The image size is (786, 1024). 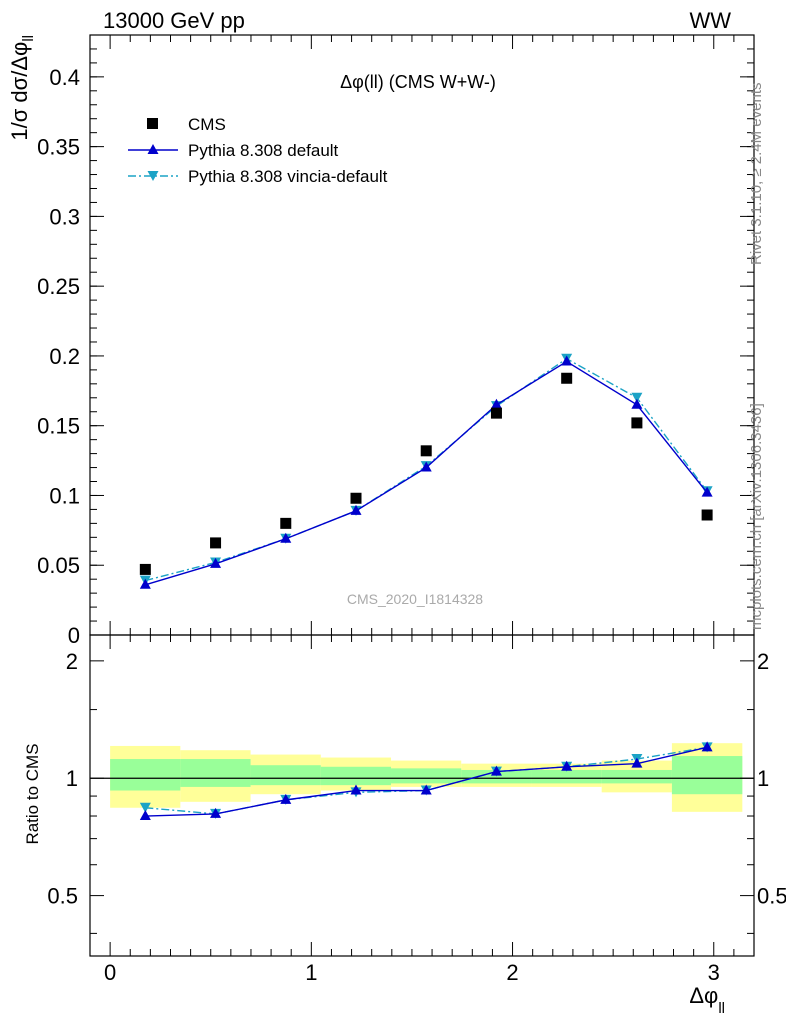 I want to click on x-tick-label: 1, so click(x=311, y=972).